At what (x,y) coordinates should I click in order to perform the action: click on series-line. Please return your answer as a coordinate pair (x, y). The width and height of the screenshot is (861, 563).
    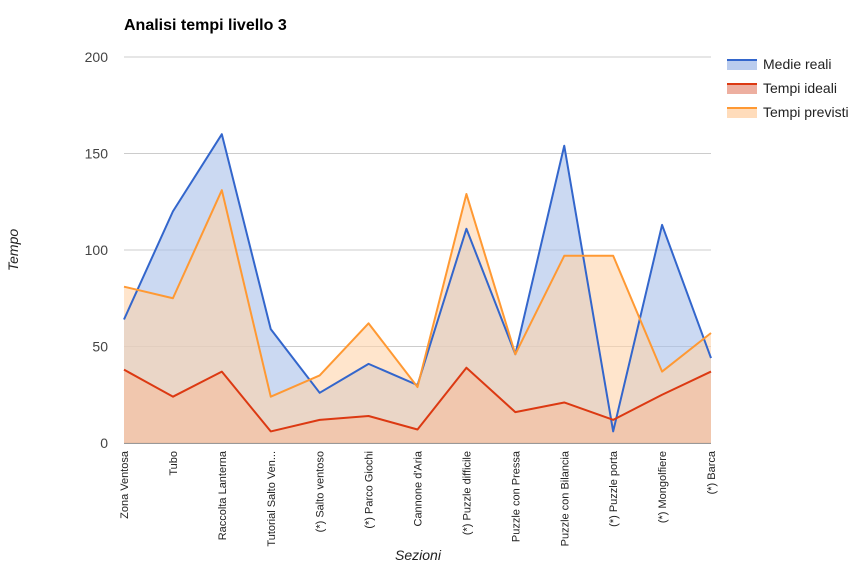
    Looking at the image, I should click on (417, 399).